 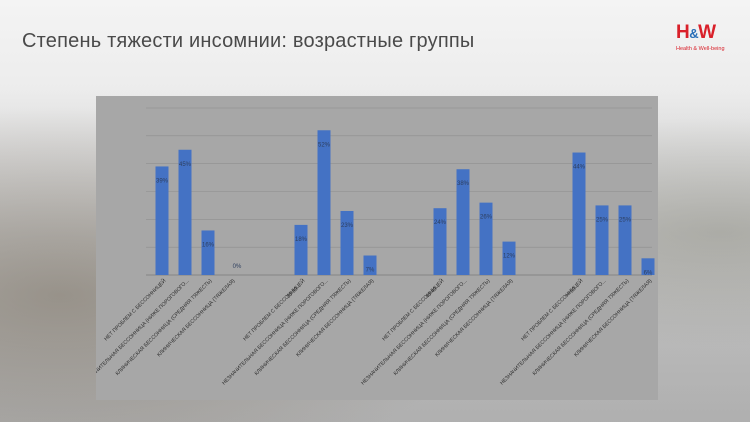 I want to click on data-label: 26%, so click(x=486, y=218).